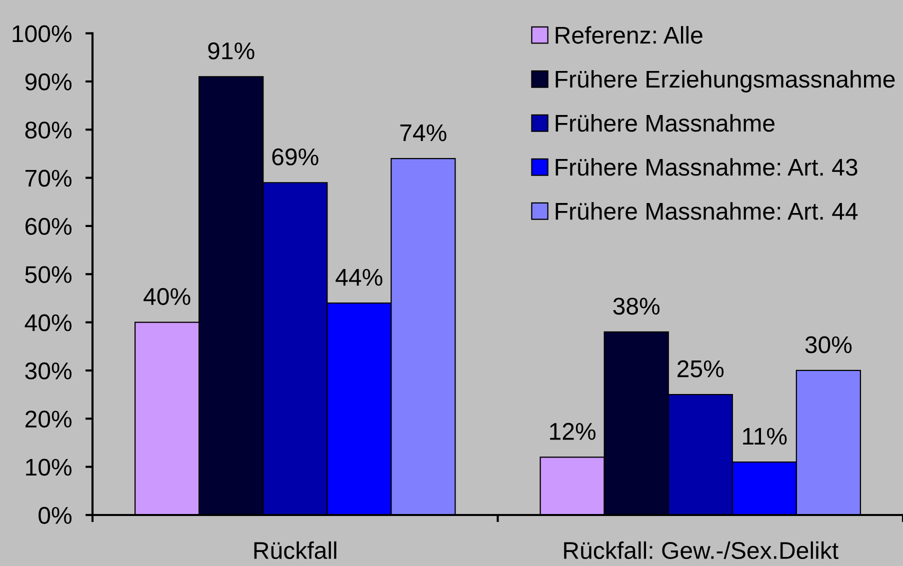  What do you see at coordinates (828, 345) in the screenshot?
I see `data-label: 30%` at bounding box center [828, 345].